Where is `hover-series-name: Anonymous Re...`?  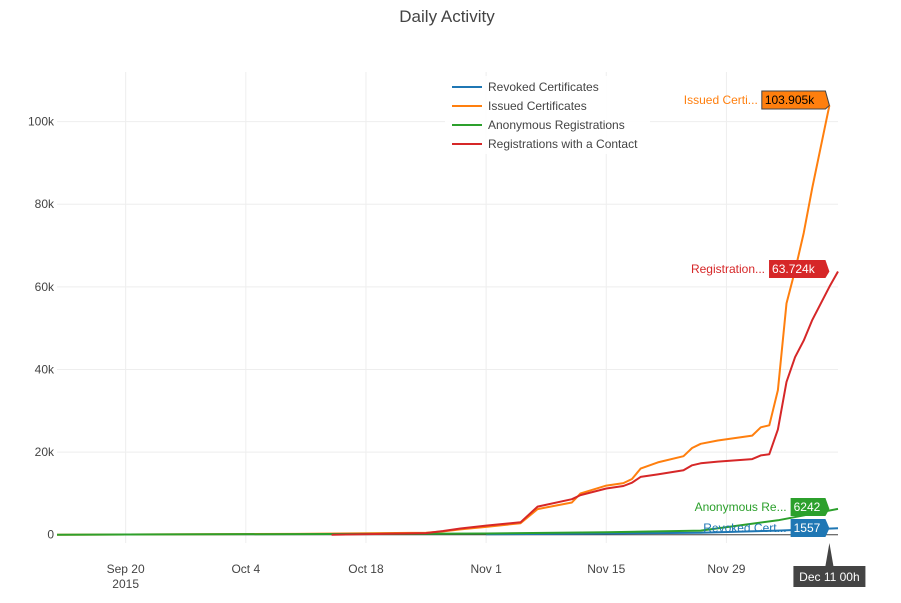
hover-series-name: Anonymous Re... is located at coordinates (741, 507).